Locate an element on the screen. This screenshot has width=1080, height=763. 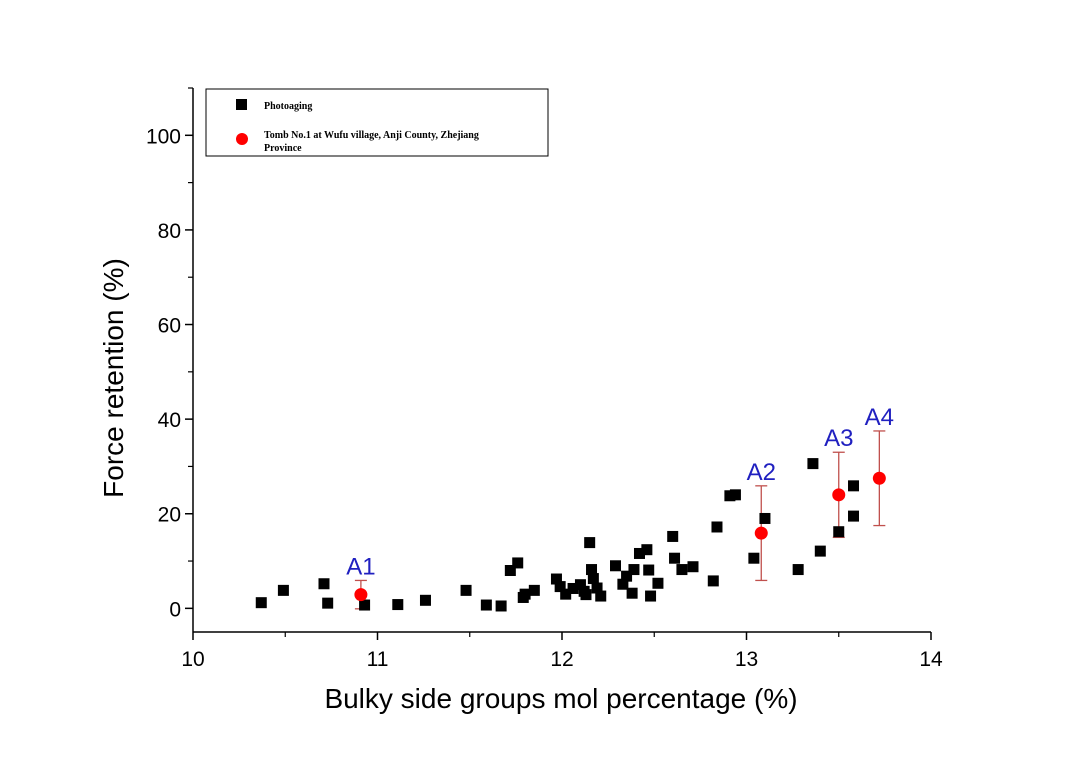
point-labels: A1 A2 A3 A4 is located at coordinates (620, 492).